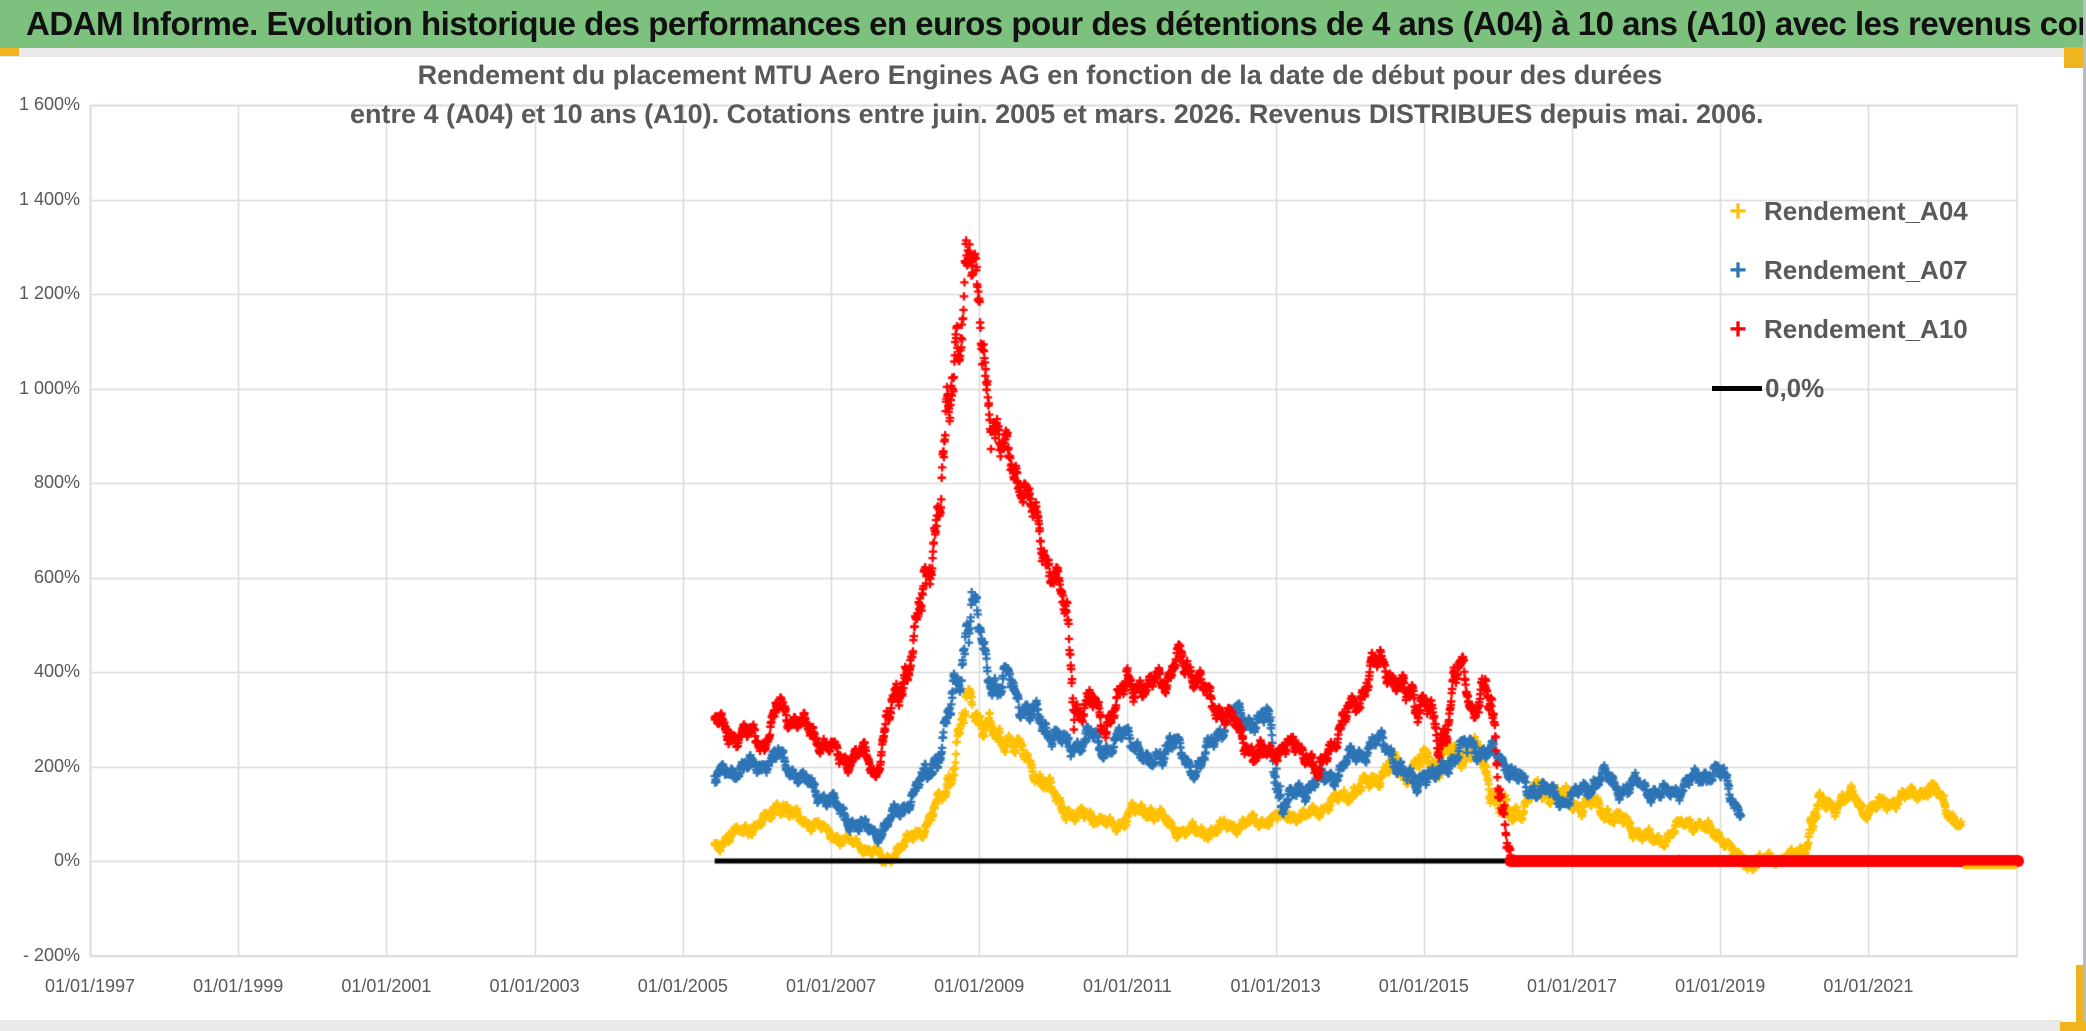  I want to click on x-tick-label: 01/01/2009, so click(979, 985).